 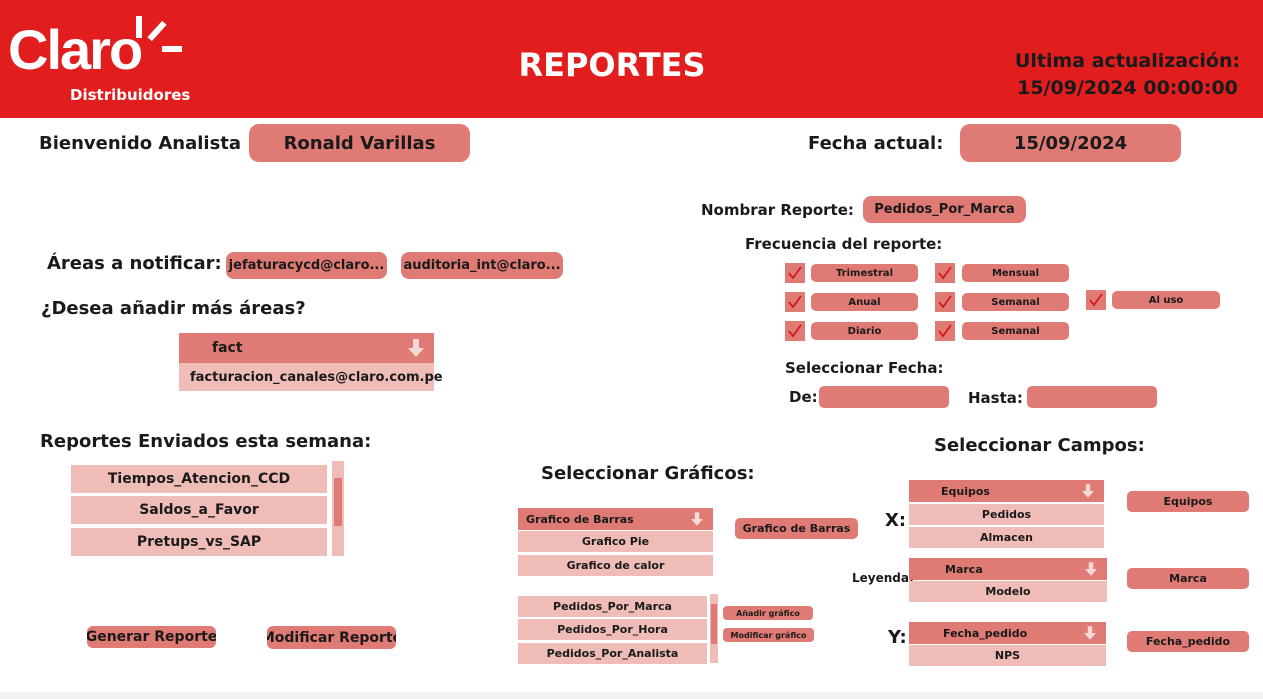 What do you see at coordinates (1006, 491) in the screenshot?
I see `x-field-dropdown: Equipos` at bounding box center [1006, 491].